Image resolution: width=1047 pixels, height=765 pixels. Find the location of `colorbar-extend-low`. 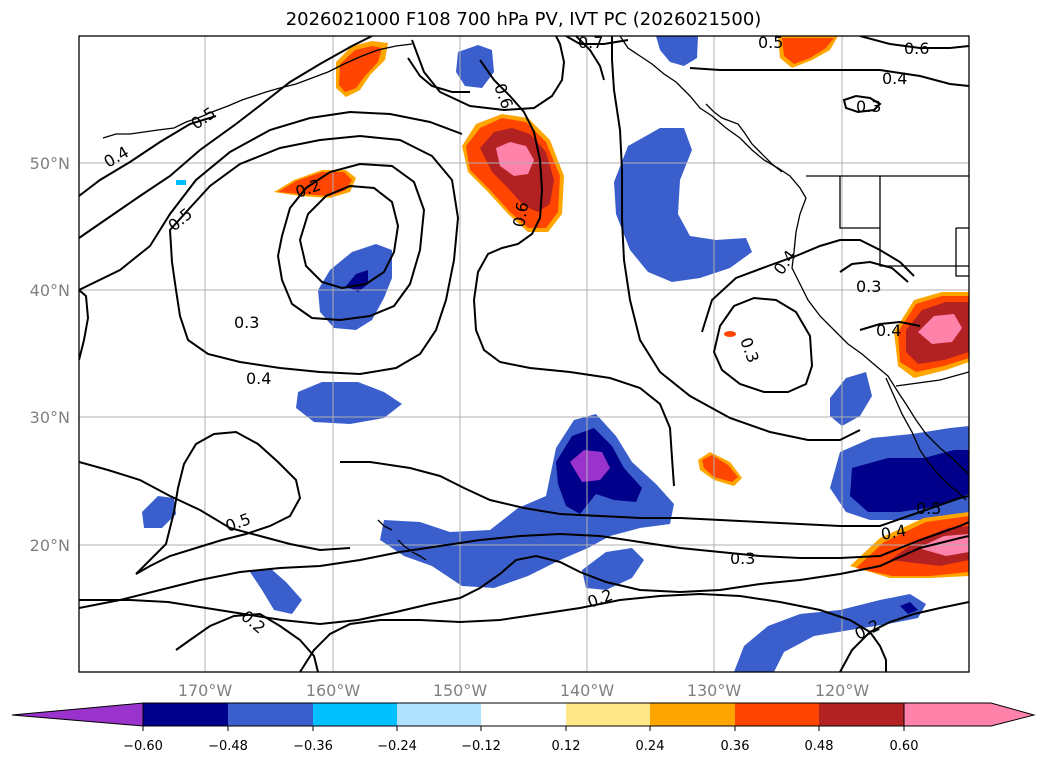

colorbar-extend-low is located at coordinates (77, 714).